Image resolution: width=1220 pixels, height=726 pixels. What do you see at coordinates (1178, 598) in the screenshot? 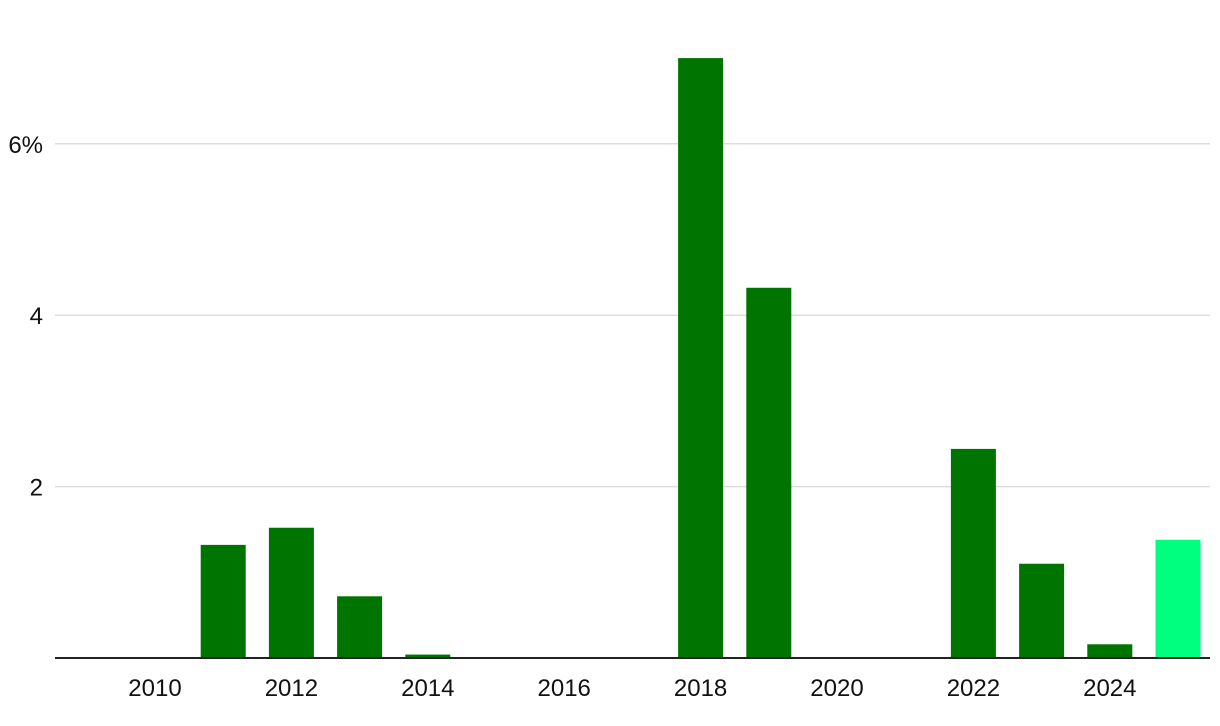
I see `bar-2025` at bounding box center [1178, 598].